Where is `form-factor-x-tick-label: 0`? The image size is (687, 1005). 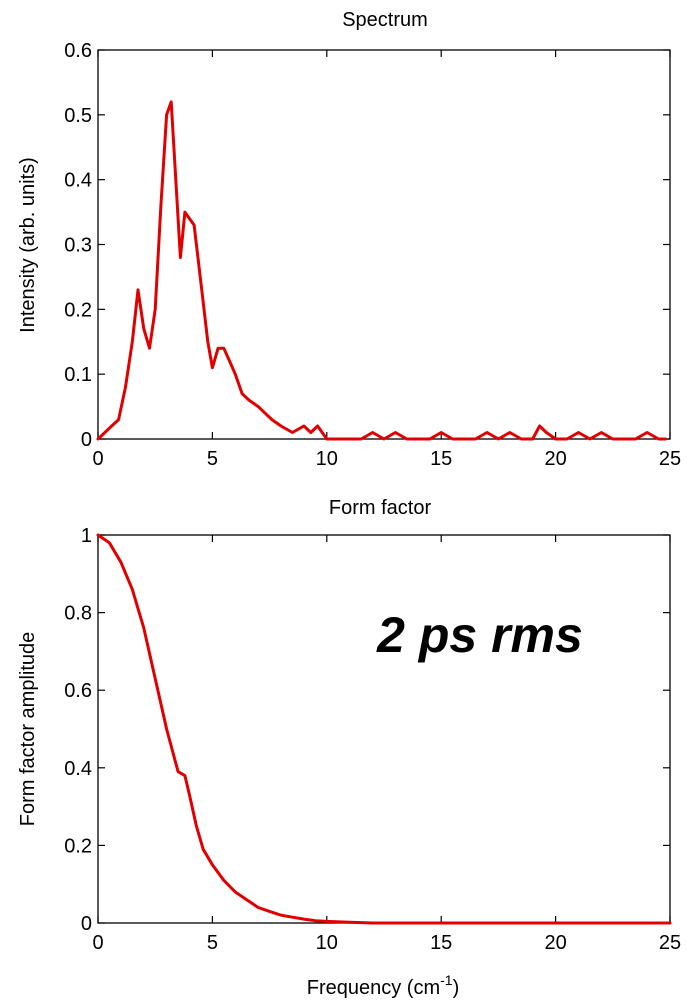
form-factor-x-tick-label: 0 is located at coordinates (97, 943).